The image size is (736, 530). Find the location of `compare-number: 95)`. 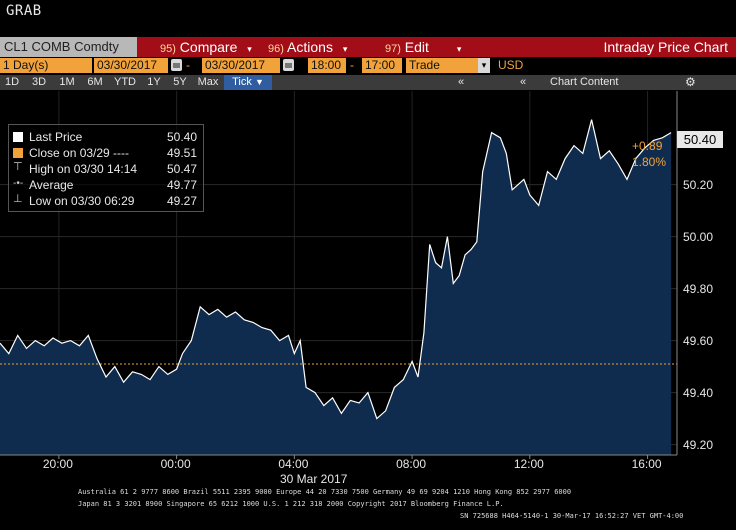

compare-number: 95) is located at coordinates (168, 49).